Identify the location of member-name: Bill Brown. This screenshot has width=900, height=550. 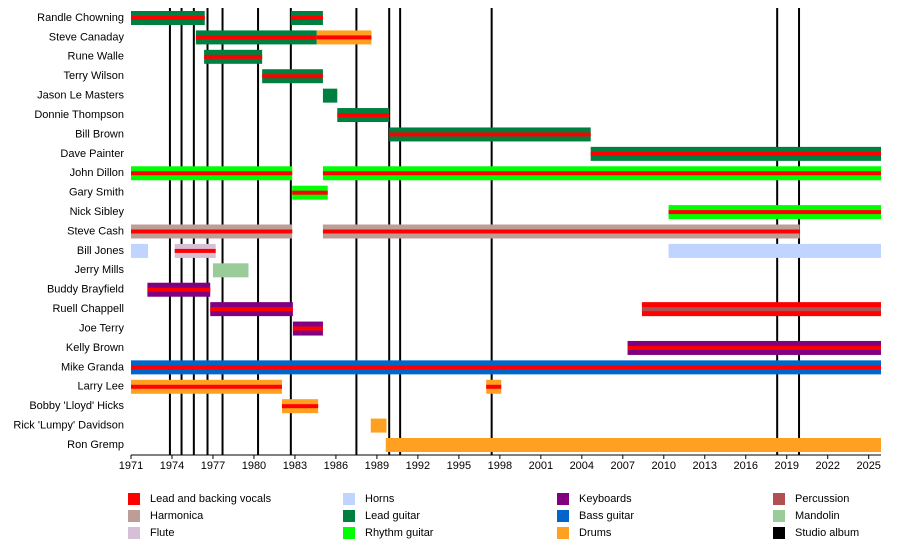
(99, 134).